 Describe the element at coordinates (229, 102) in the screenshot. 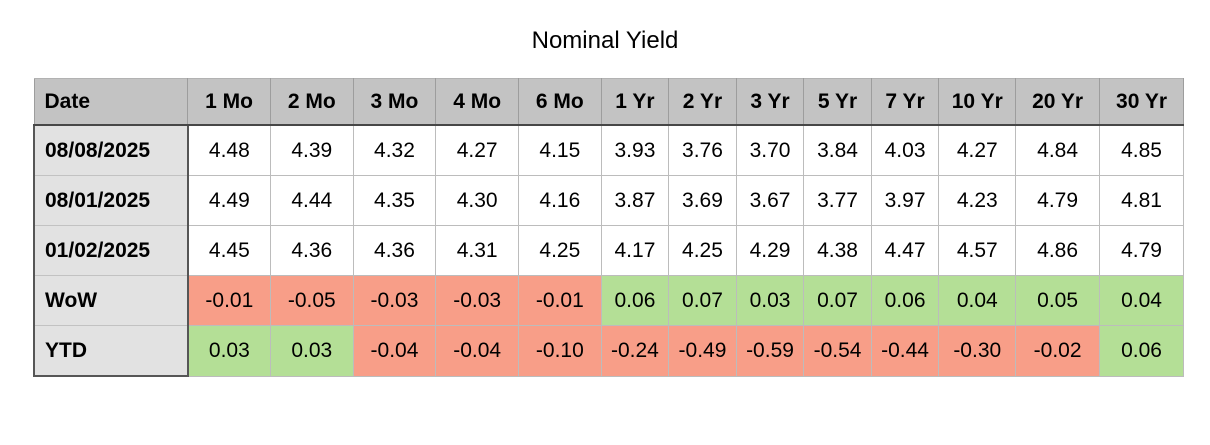

I see `column-header: 1 Mo` at that location.